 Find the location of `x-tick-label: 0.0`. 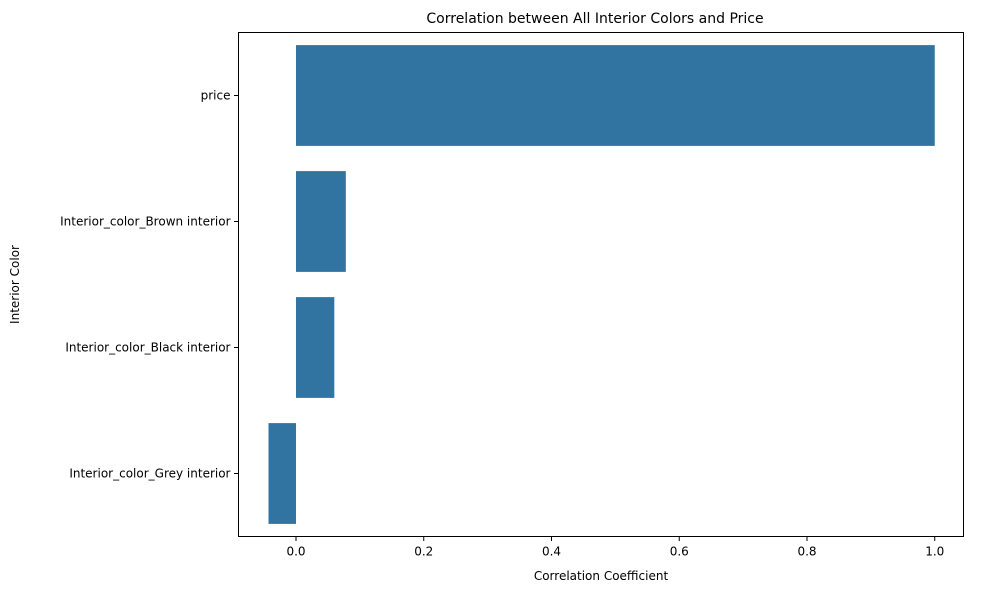

x-tick-label: 0.0 is located at coordinates (295, 552).